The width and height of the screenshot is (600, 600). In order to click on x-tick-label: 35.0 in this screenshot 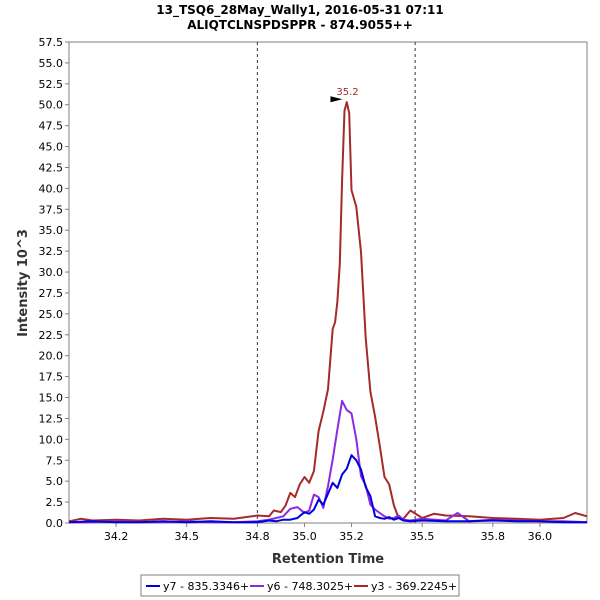, I will do `click(304, 536)`.